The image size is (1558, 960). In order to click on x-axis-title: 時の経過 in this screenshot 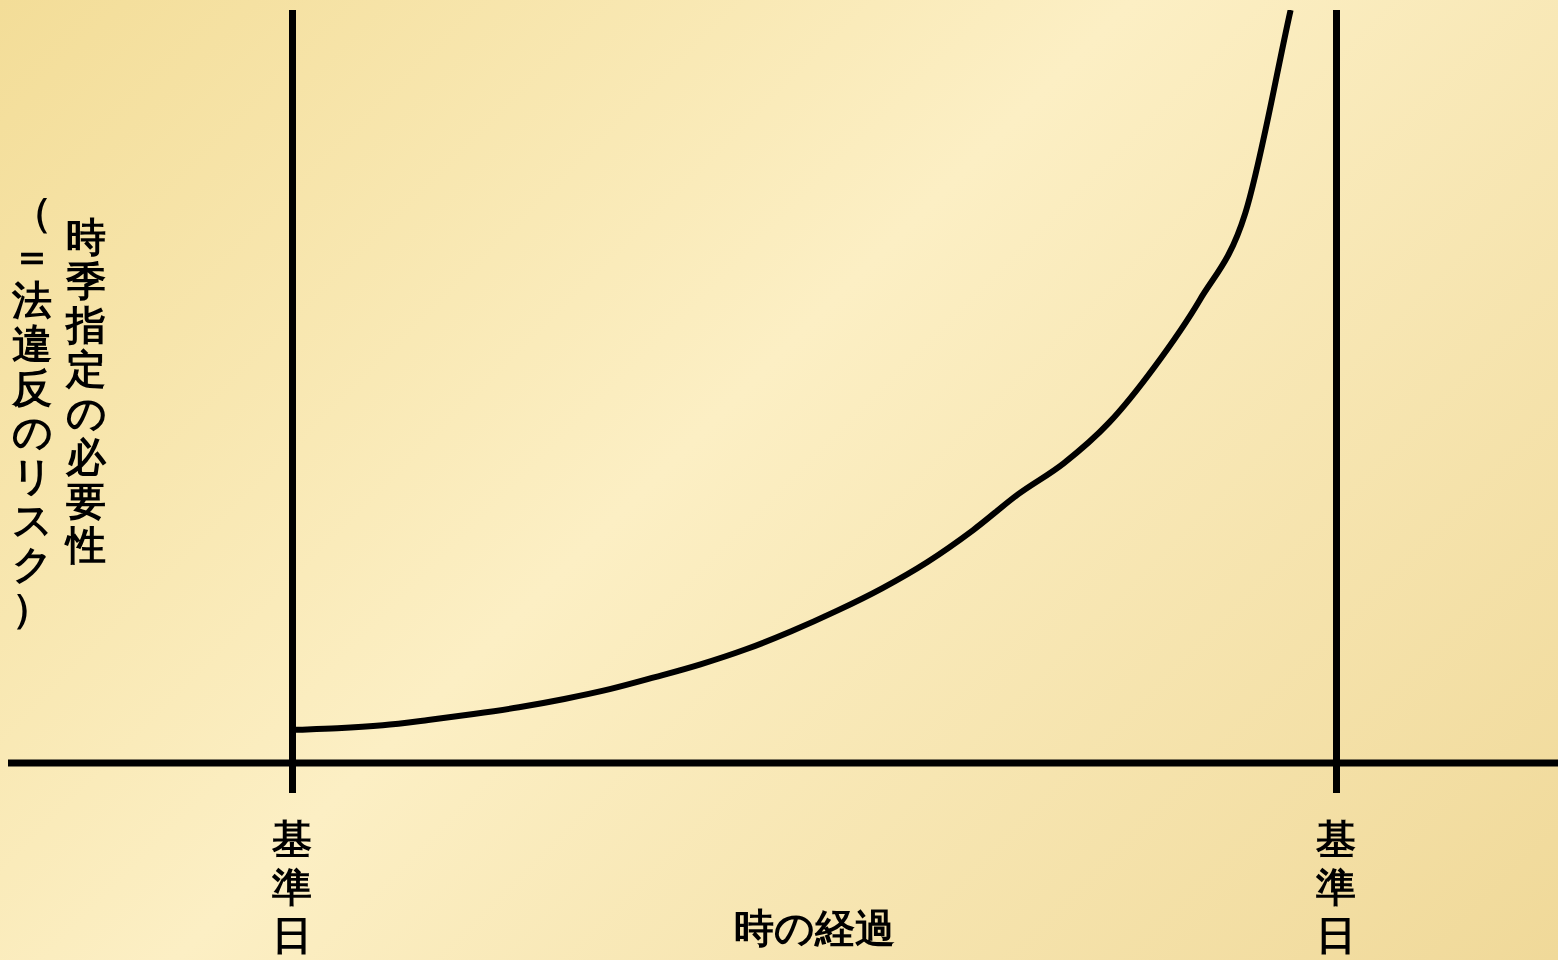, I will do `click(814, 928)`.